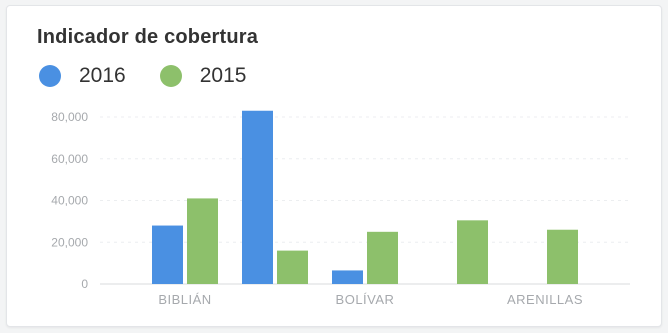 The image size is (668, 333). Describe the element at coordinates (170, 76) in the screenshot. I see `legend-swatch-2015` at that location.